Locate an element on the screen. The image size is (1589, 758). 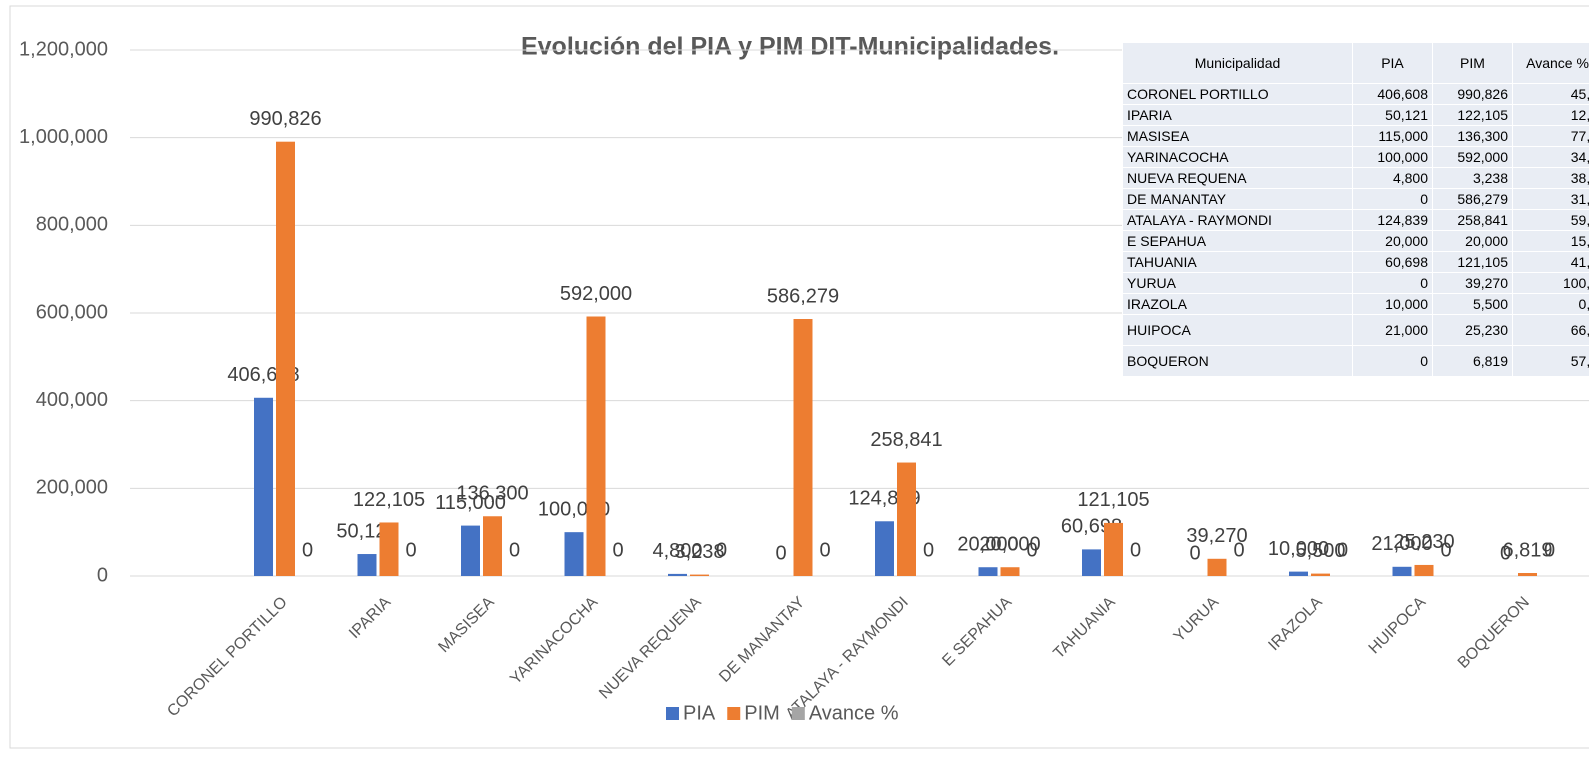
y-tick-label: 600,000 is located at coordinates (72, 312).